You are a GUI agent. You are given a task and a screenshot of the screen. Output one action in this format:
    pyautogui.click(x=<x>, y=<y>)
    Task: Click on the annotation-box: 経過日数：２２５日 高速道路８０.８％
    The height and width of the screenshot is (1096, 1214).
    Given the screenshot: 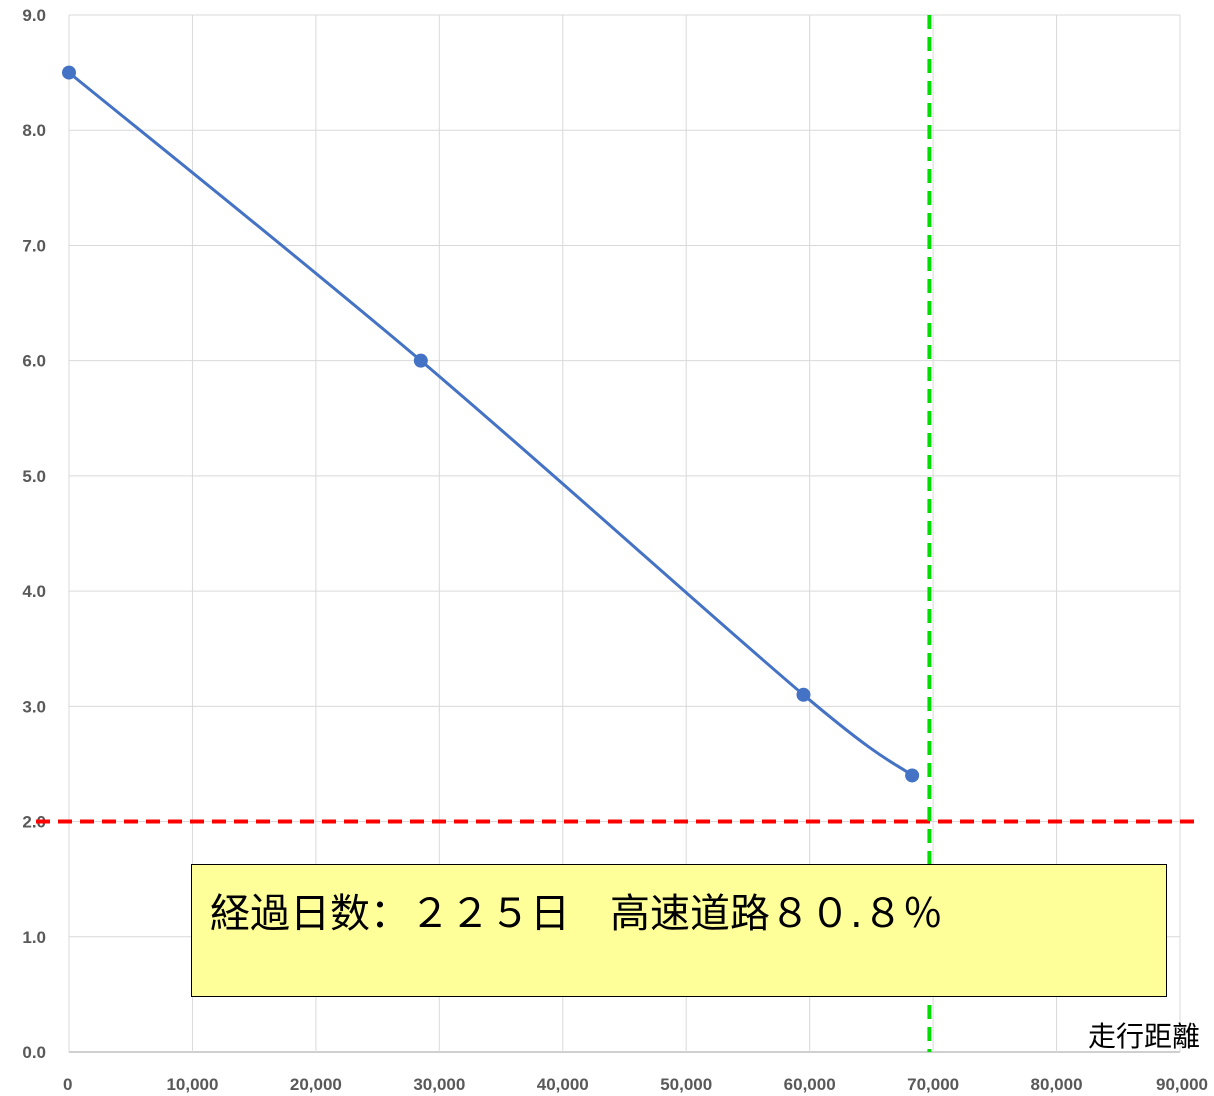 What is the action you would take?
    pyautogui.click(x=679, y=930)
    